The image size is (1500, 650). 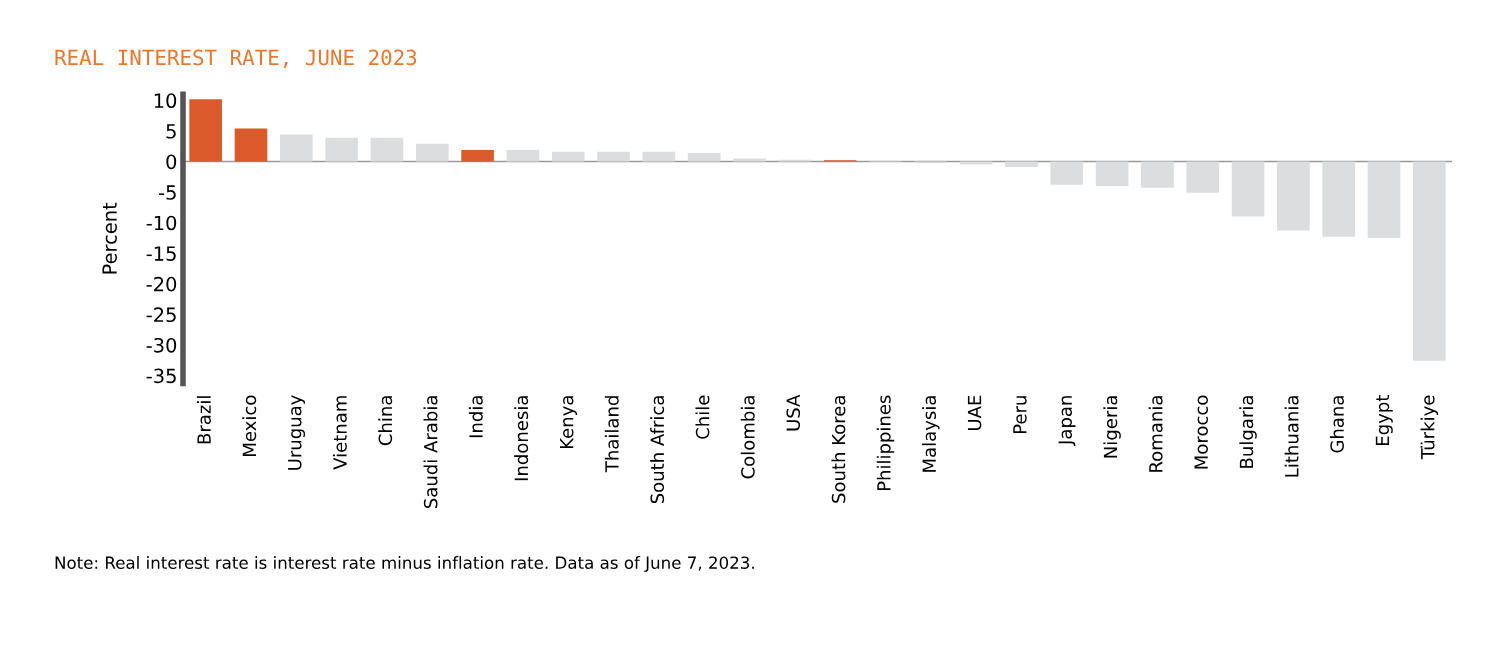 I want to click on x-tick-label: Egypt, so click(x=1384, y=420).